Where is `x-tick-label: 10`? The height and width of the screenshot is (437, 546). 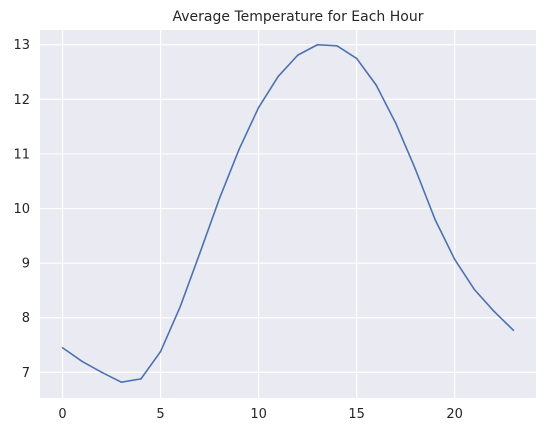
x-tick-label: 10 is located at coordinates (258, 414).